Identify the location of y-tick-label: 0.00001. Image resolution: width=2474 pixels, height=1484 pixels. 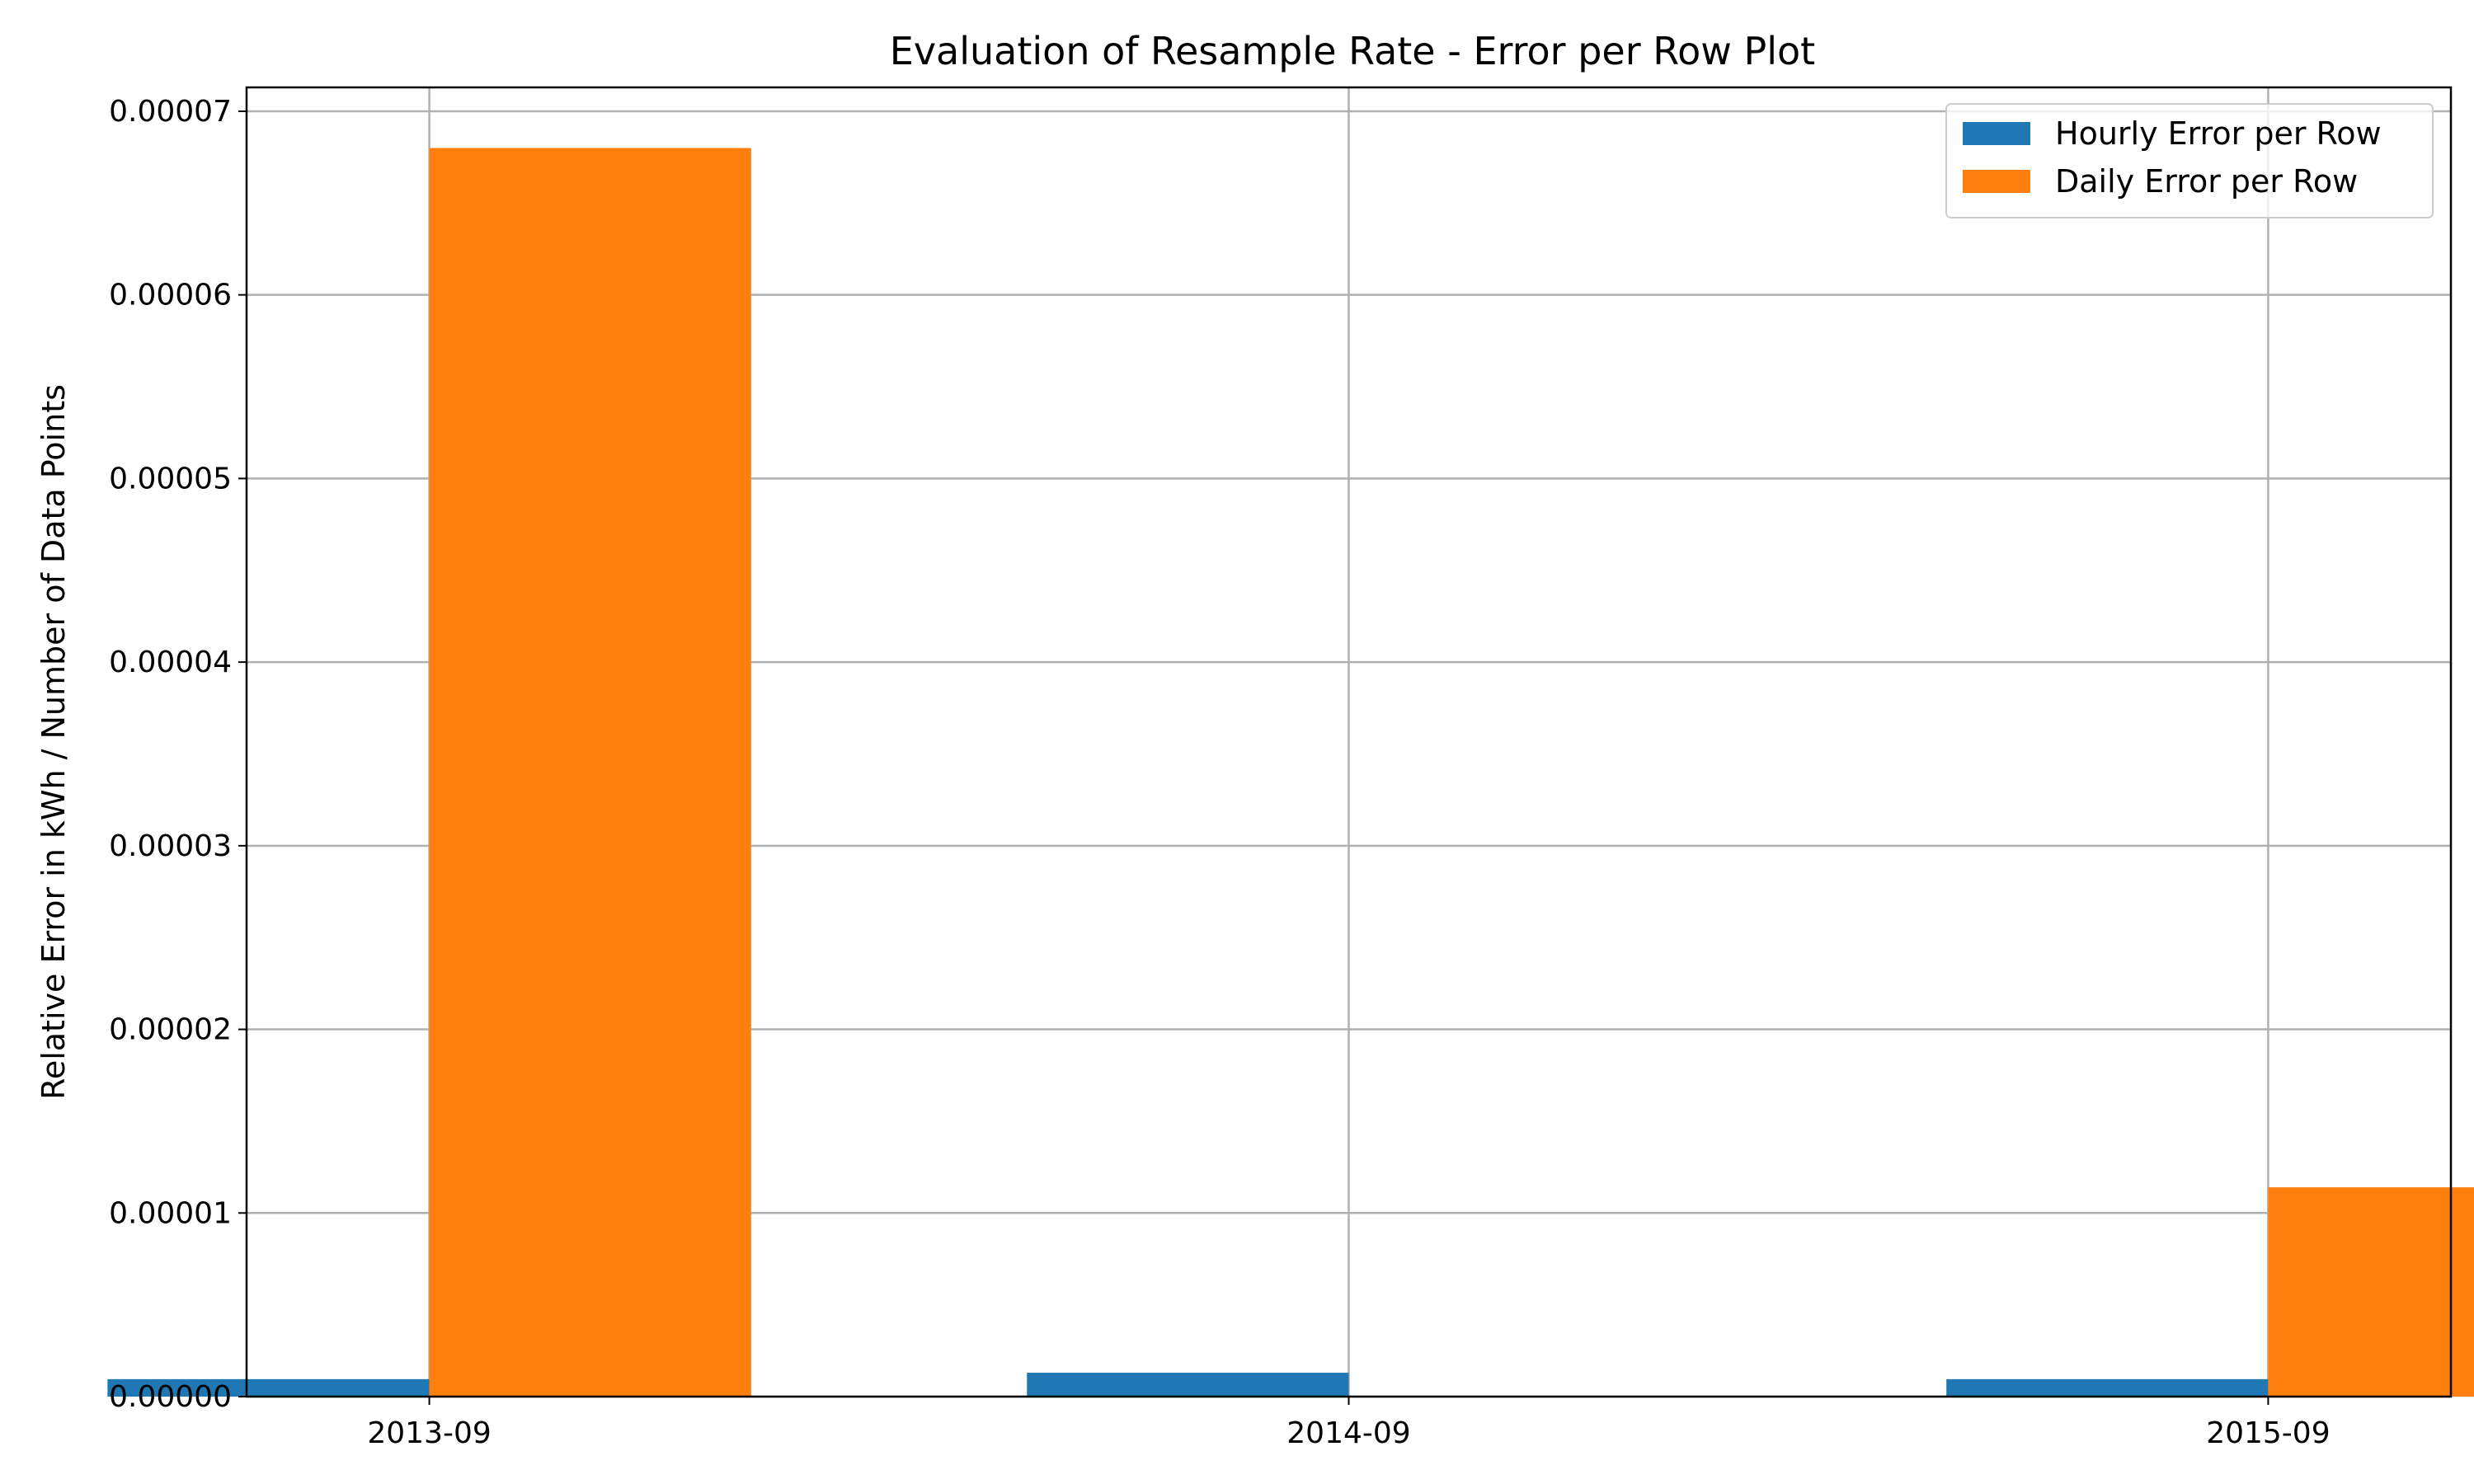
(170, 1213).